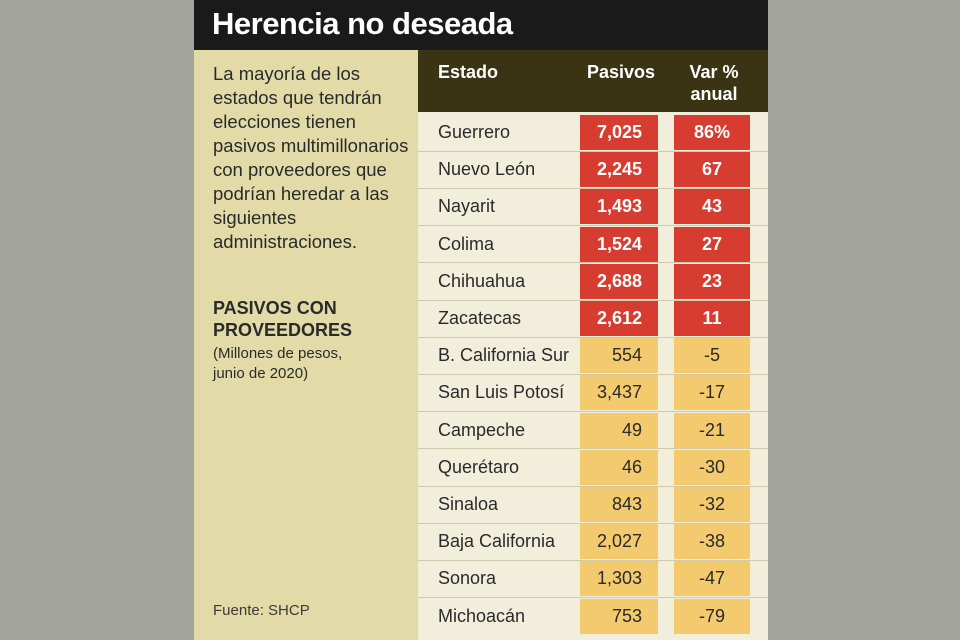 Image resolution: width=960 pixels, height=640 pixels. What do you see at coordinates (467, 578) in the screenshot?
I see `row-state-name: Sonora` at bounding box center [467, 578].